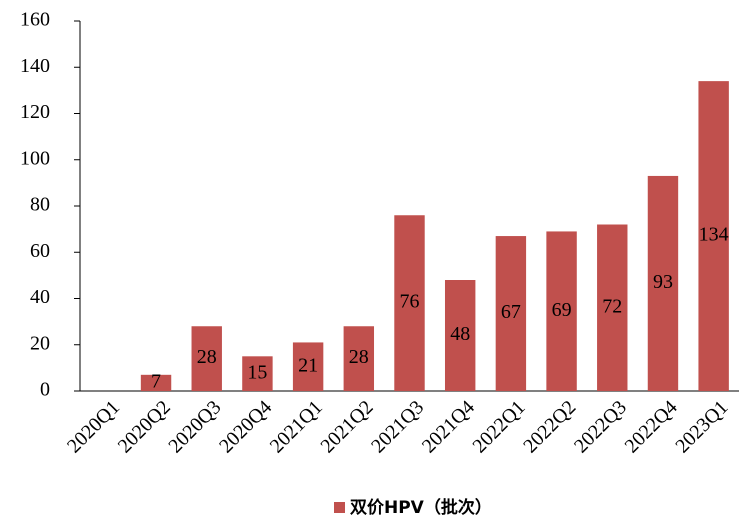  What do you see at coordinates (35, 112) in the screenshot?
I see `y-tick-label: 120` at bounding box center [35, 112].